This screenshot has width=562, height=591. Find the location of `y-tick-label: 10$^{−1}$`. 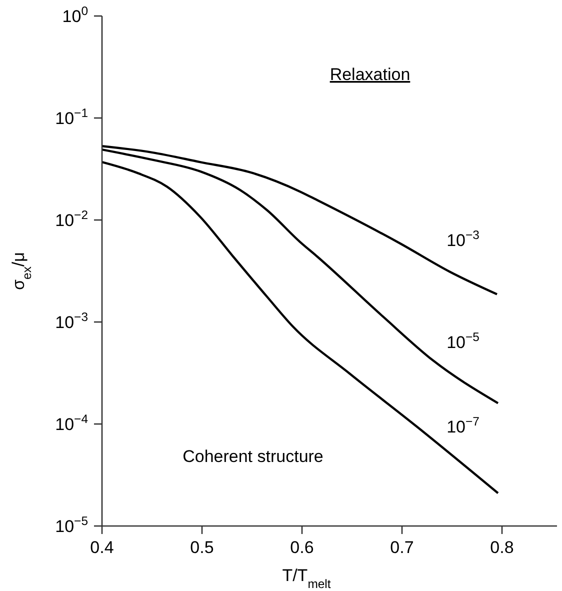

y-tick-label: 10$^{−1}$ is located at coordinates (71, 117).